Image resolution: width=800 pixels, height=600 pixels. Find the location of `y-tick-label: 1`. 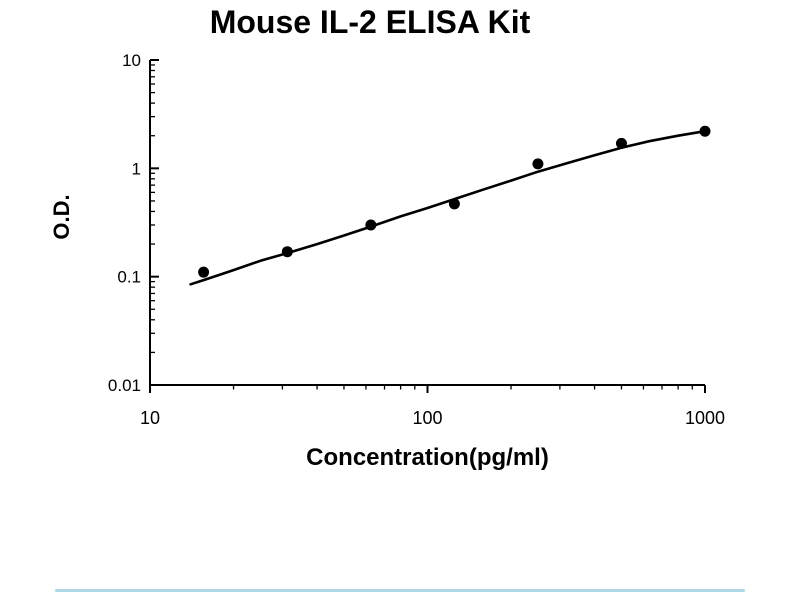

y-tick-label: 1 is located at coordinates (136, 168).